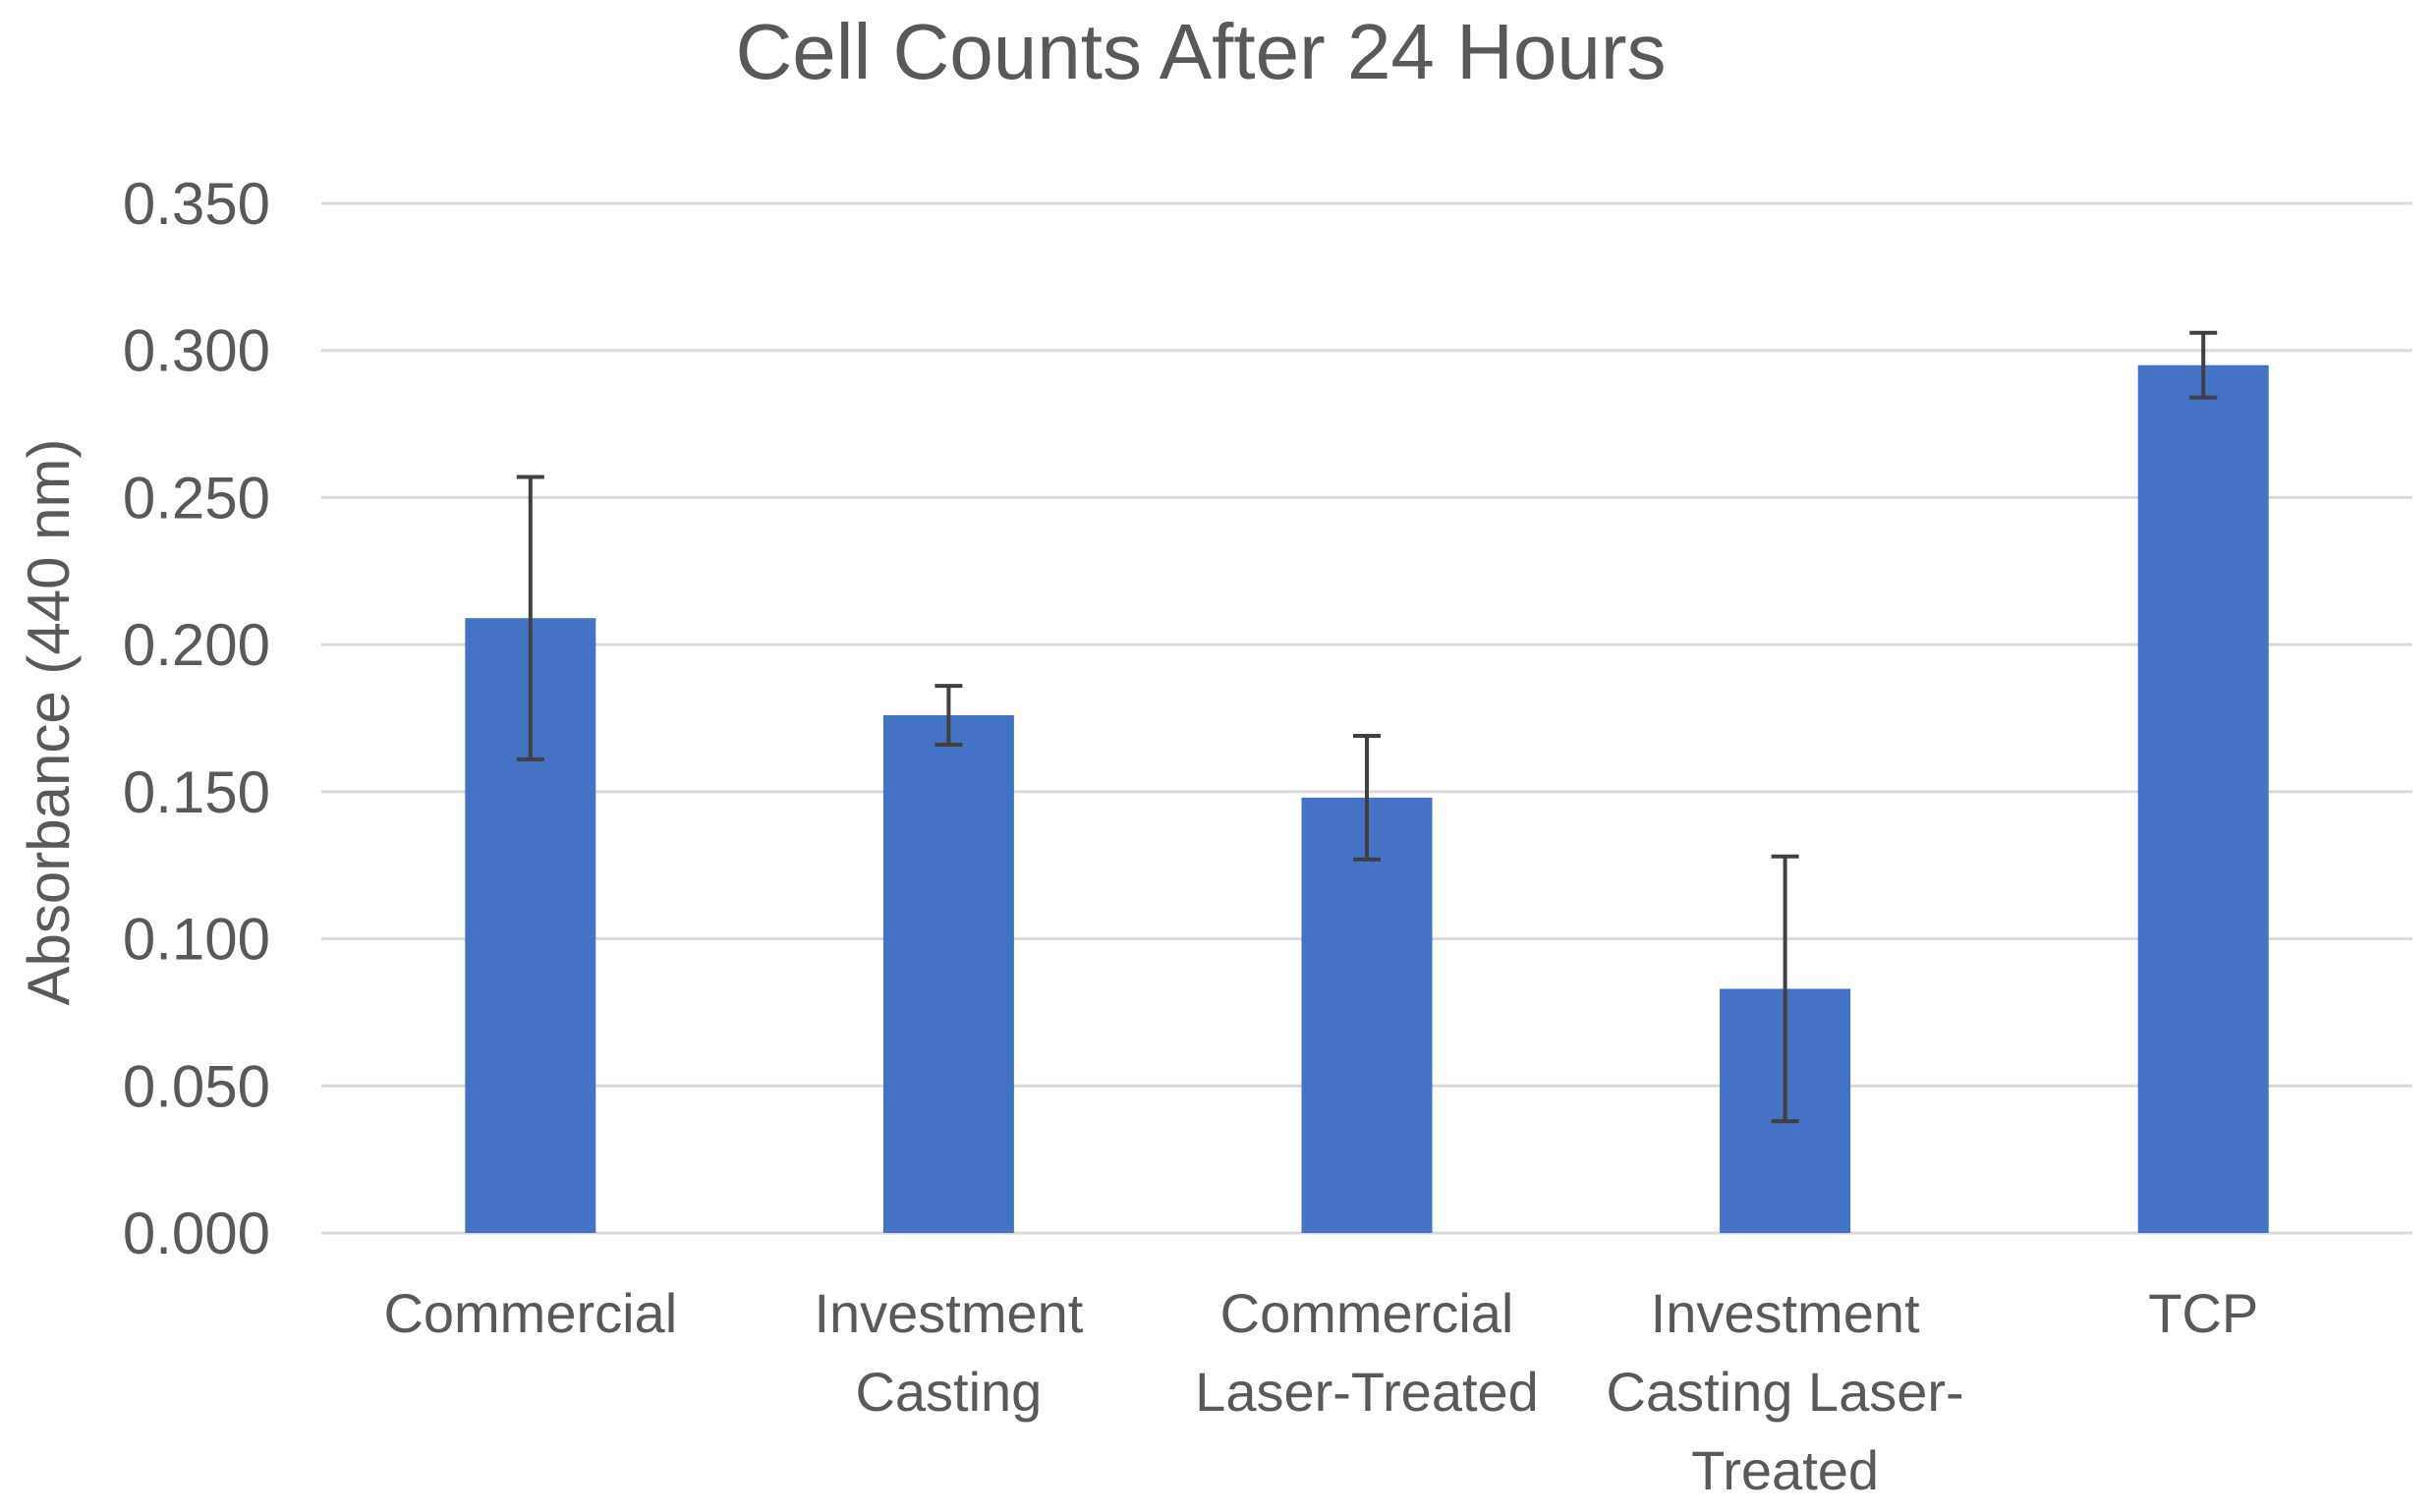 Image resolution: width=2436 pixels, height=1512 pixels. I want to click on x-tick-label-line: Casting Laser-, so click(1786, 1392).